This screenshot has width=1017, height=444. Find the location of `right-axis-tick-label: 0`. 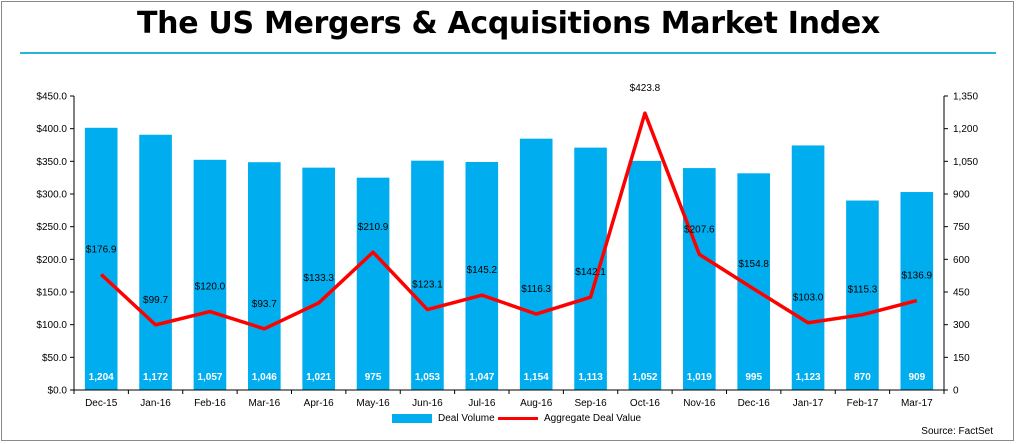

right-axis-tick-label: 0 is located at coordinates (956, 391).